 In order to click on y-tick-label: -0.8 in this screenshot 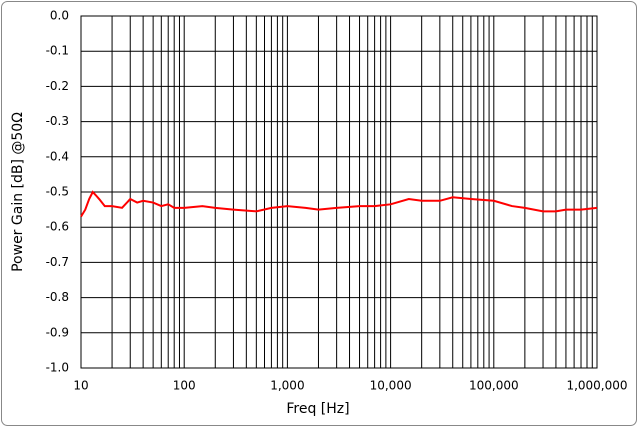, I will do `click(57, 297)`.